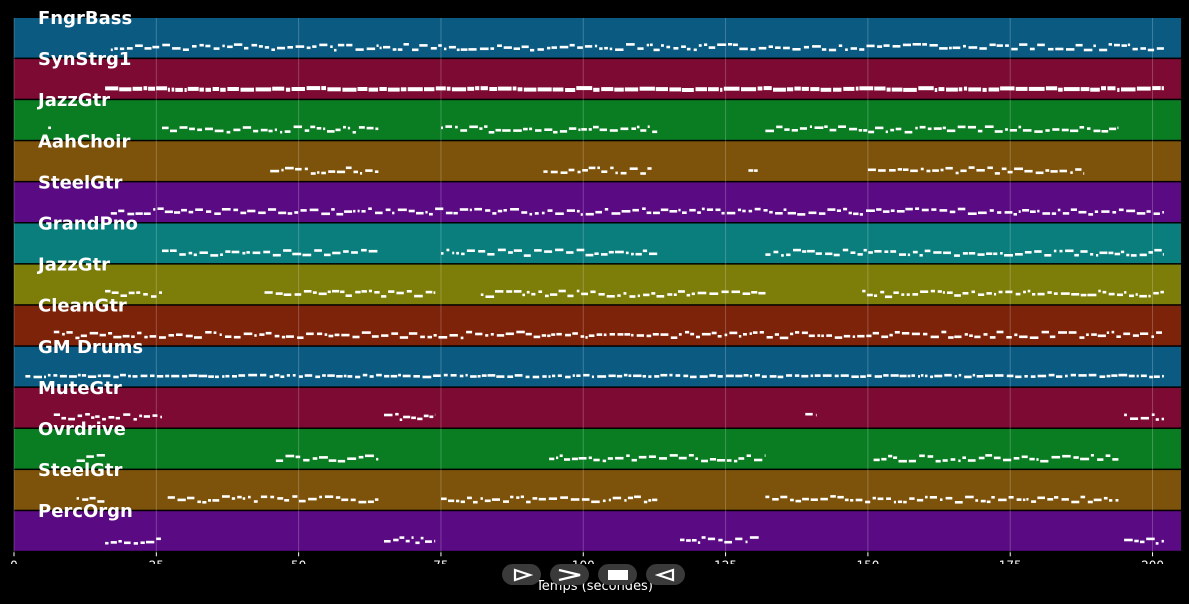  What do you see at coordinates (84, 59) in the screenshot?
I see `track-label: SynStrg1` at bounding box center [84, 59].